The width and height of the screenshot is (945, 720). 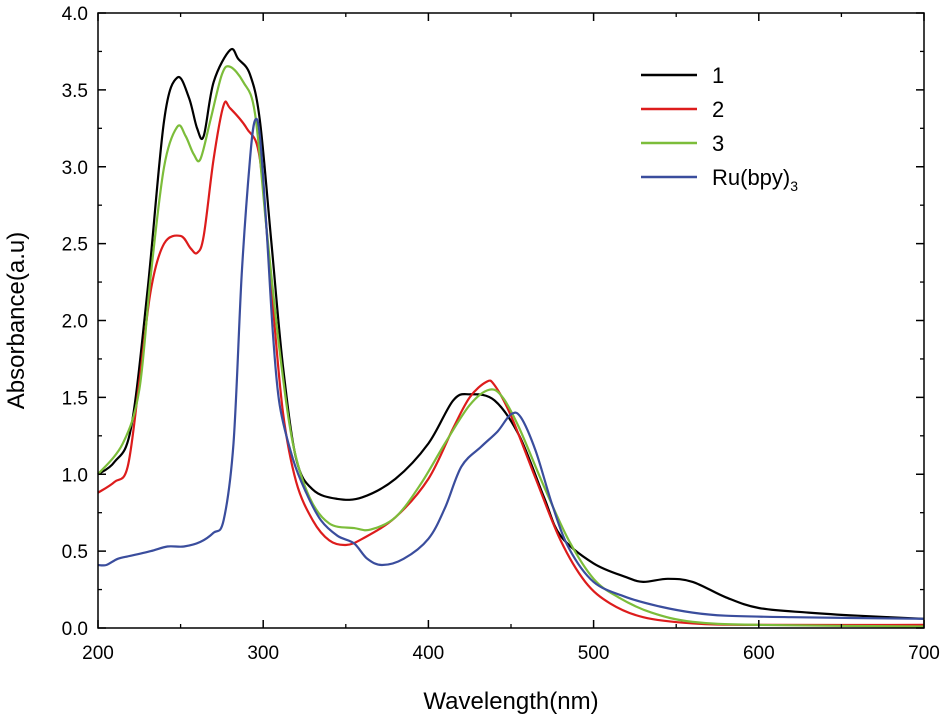 I want to click on x-tick-label: 600, so click(x=759, y=653).